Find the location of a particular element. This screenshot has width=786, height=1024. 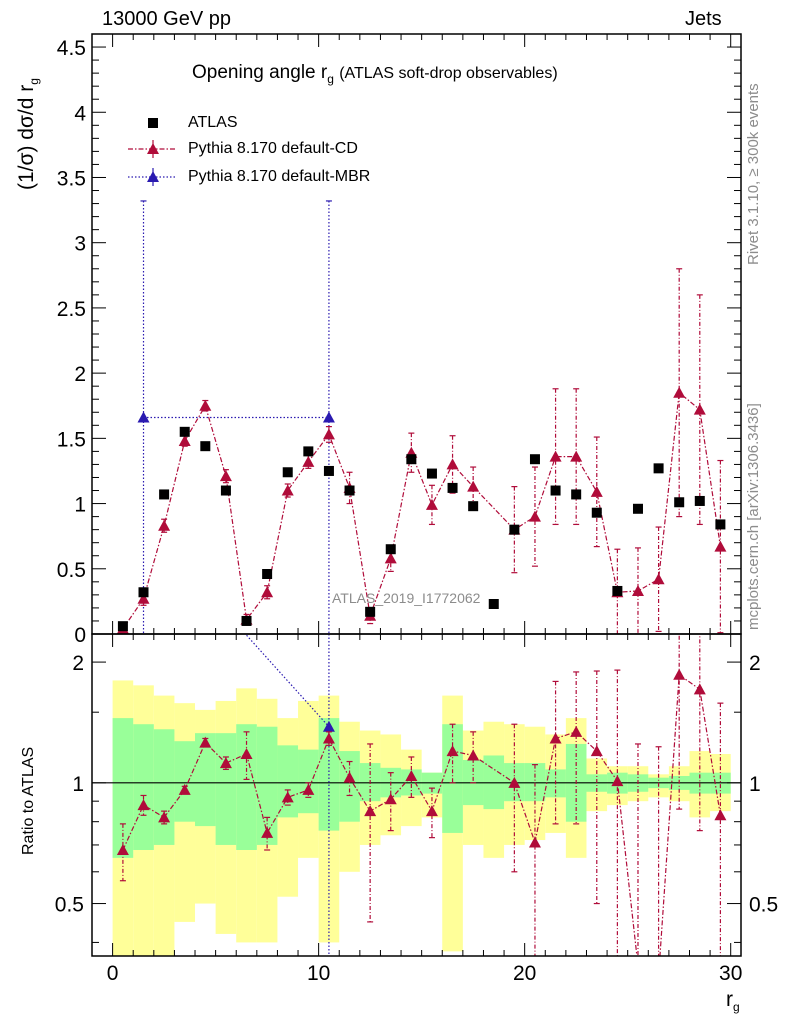

y-tick-label: 4 is located at coordinates (80, 113).